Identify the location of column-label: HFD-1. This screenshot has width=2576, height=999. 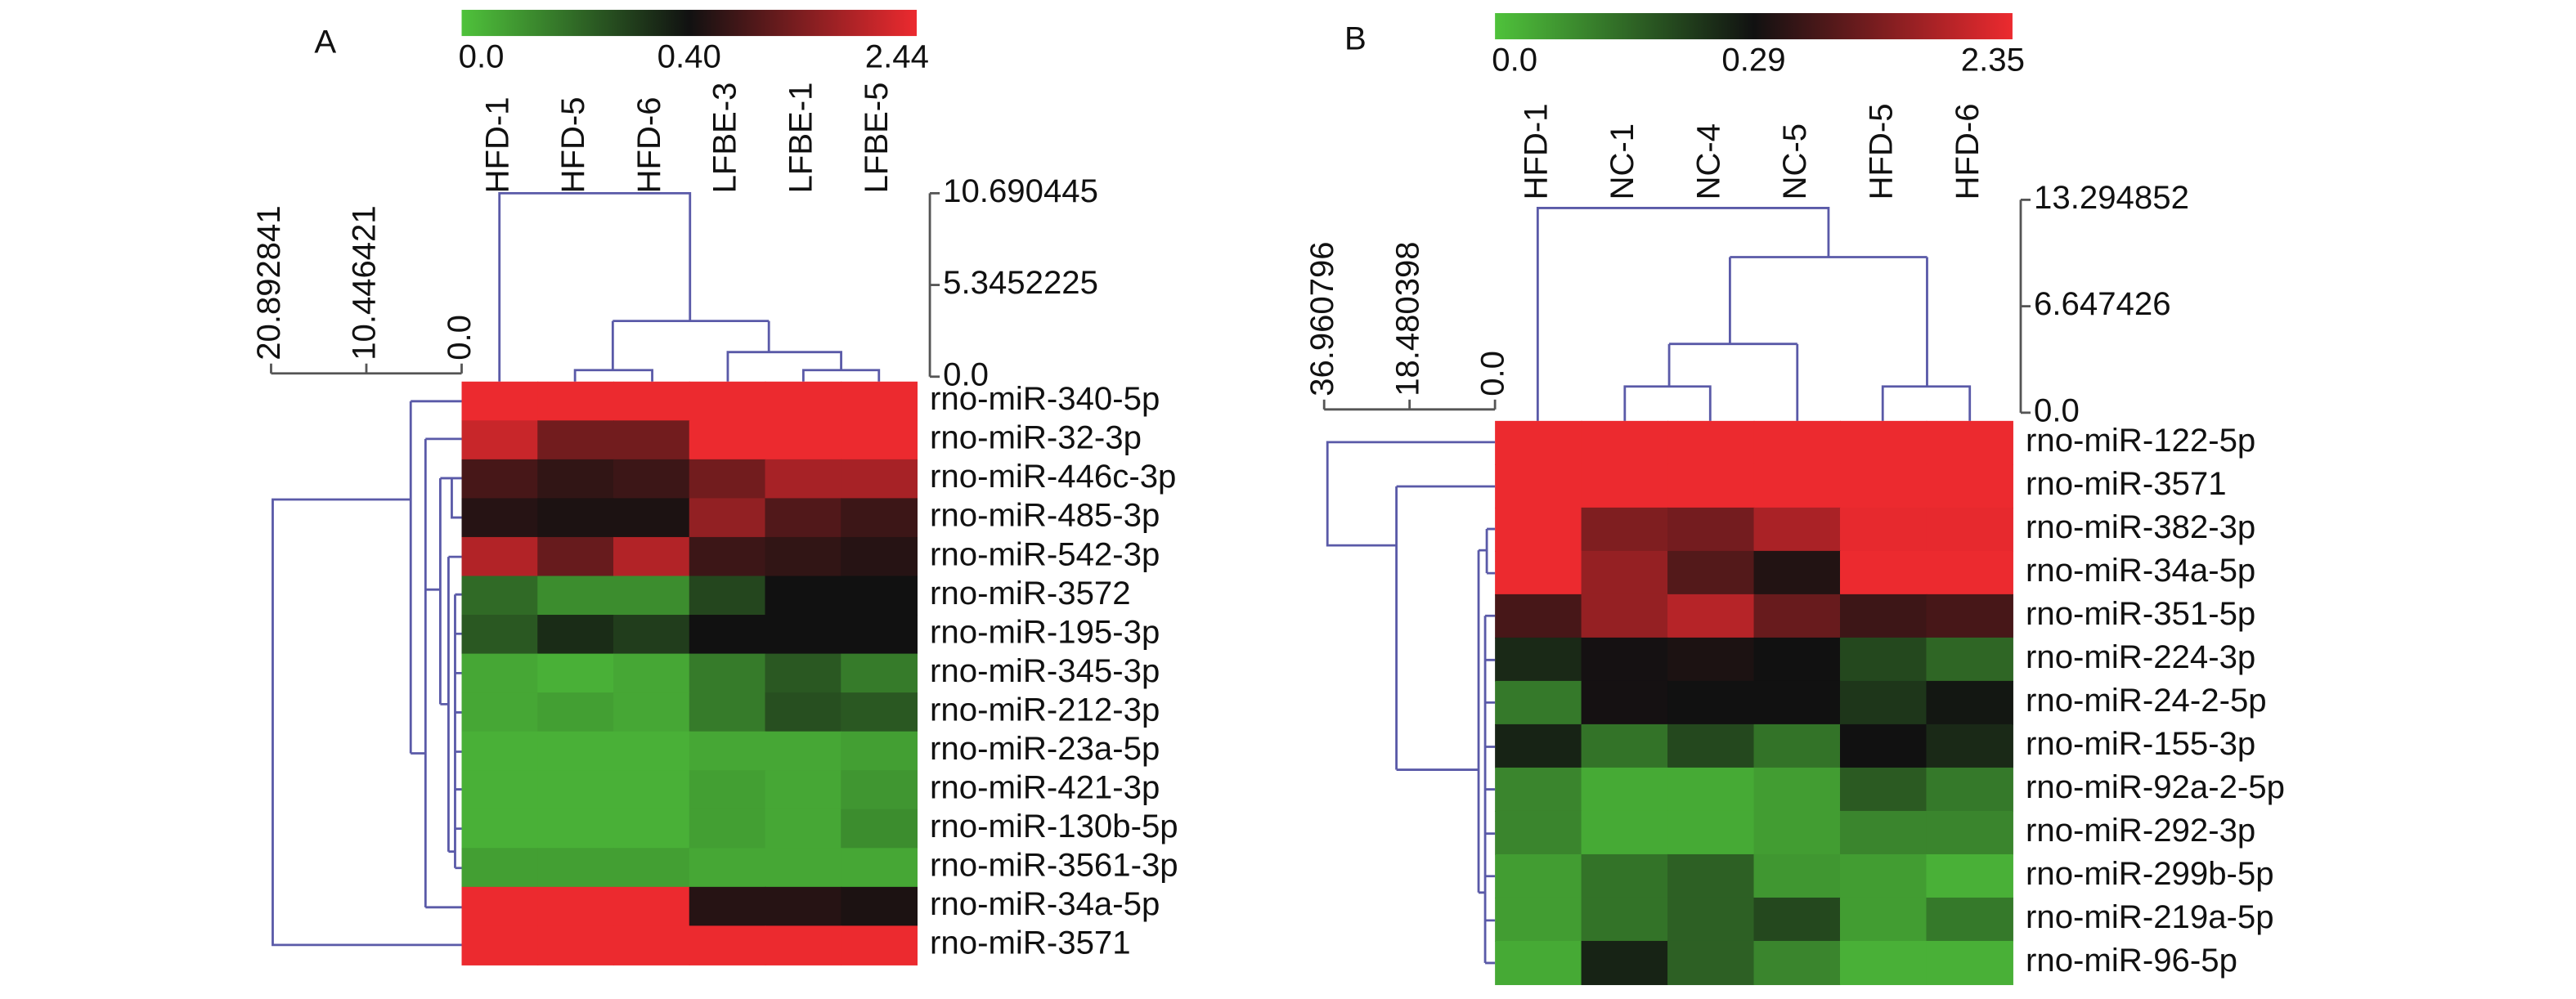
(1535, 151).